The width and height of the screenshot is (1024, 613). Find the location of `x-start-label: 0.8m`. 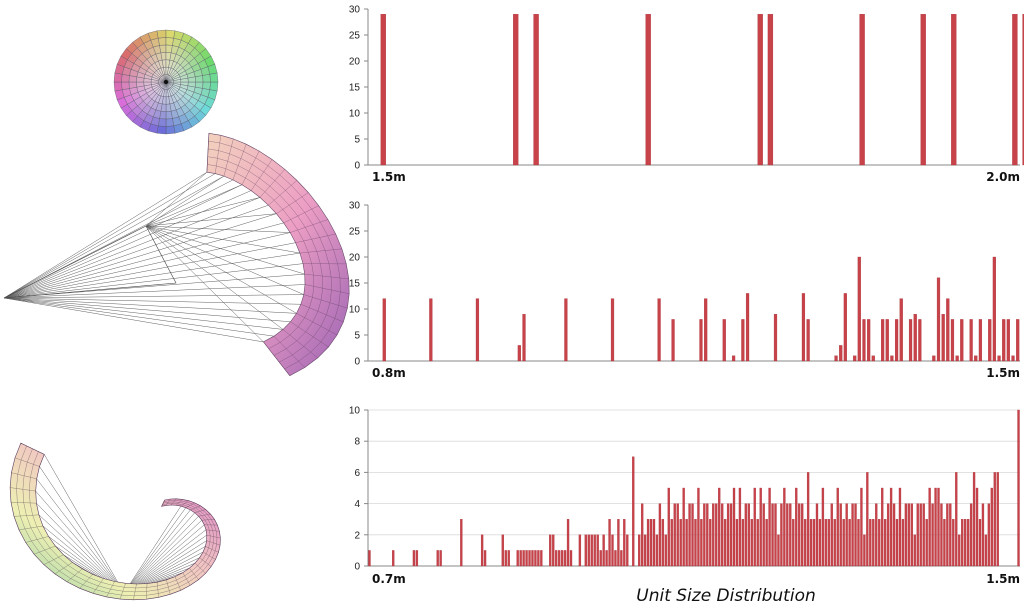

x-start-label: 0.8m is located at coordinates (389, 373).